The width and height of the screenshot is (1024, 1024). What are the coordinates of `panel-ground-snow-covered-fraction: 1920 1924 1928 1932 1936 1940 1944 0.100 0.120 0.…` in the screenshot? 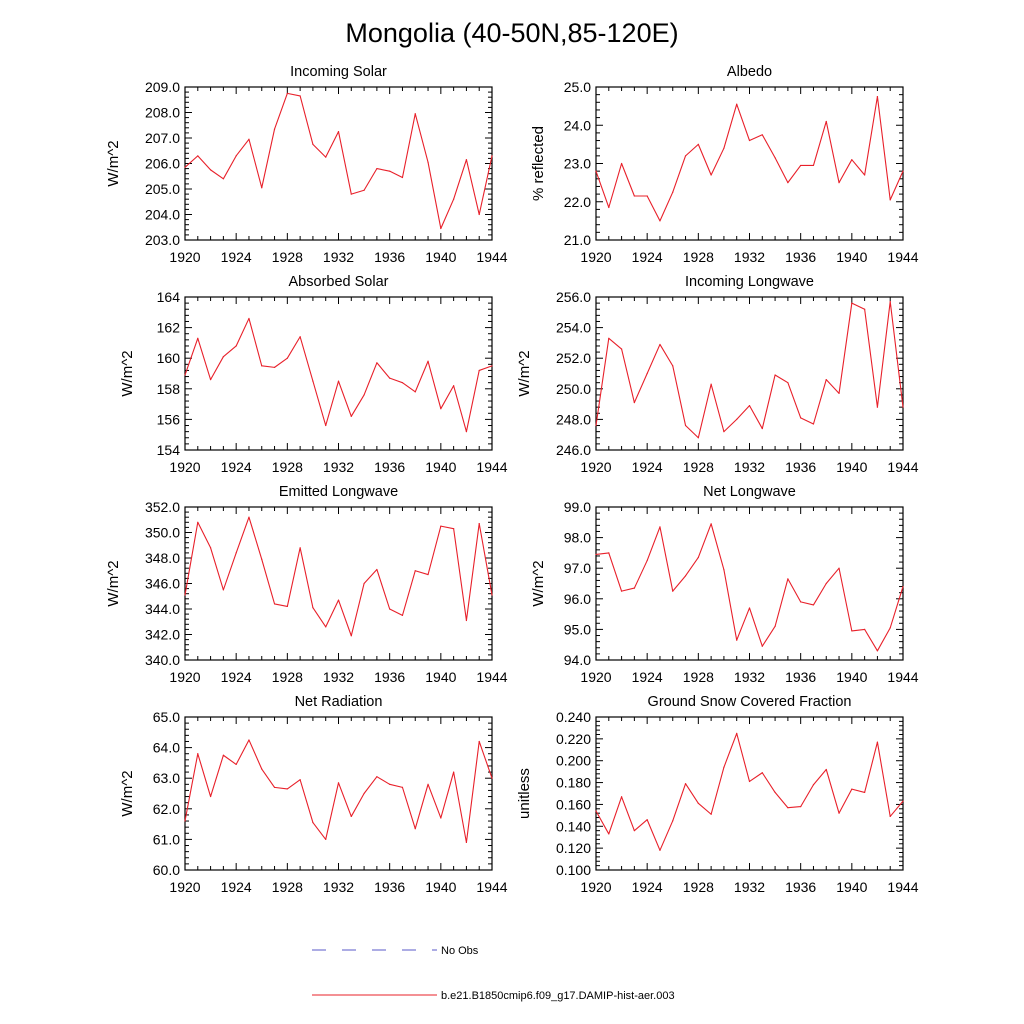 It's located at (717, 794).